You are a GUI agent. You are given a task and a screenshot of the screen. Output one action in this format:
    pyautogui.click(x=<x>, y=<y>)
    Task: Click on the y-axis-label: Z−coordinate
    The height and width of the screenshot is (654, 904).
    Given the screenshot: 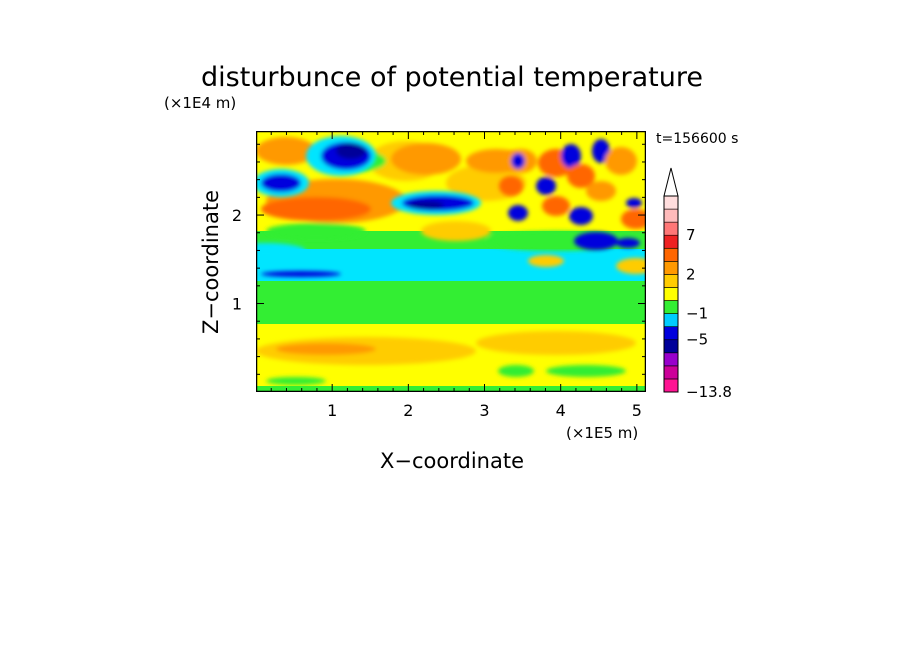 What is the action you would take?
    pyautogui.click(x=211, y=262)
    